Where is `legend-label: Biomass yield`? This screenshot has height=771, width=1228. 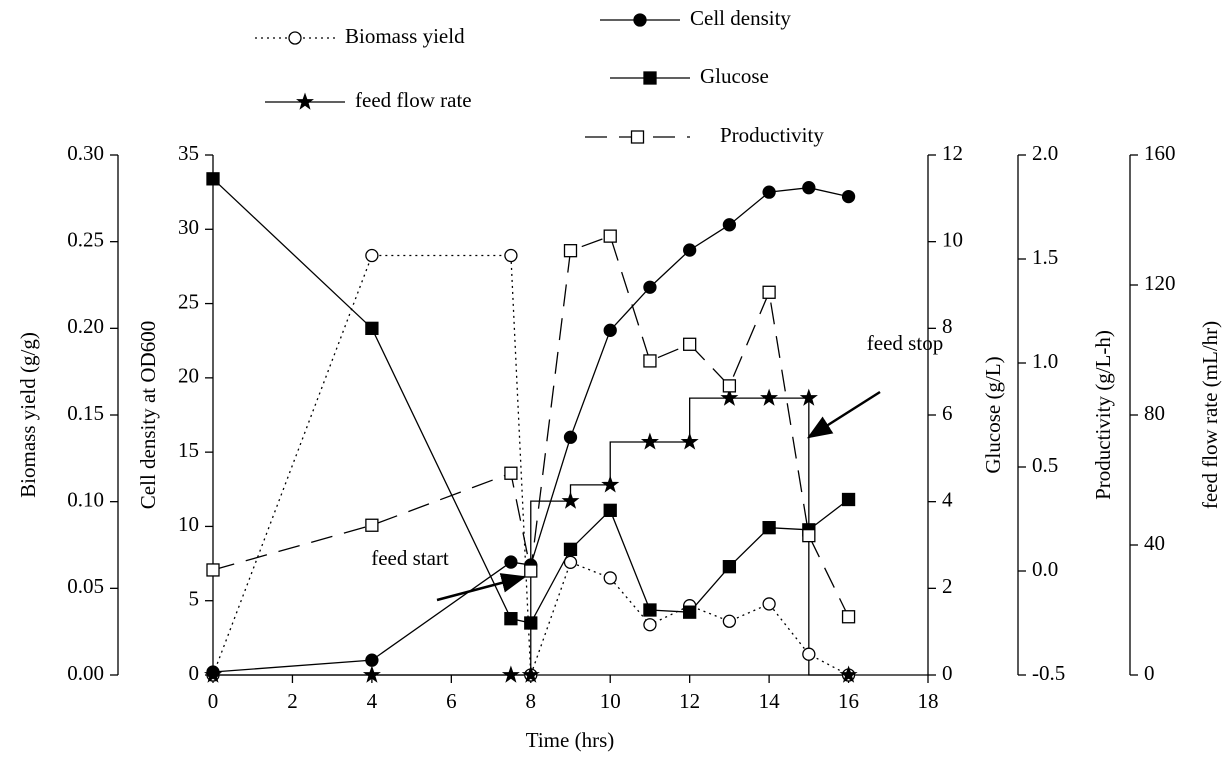
legend-label: Biomass yield is located at coordinates (405, 36).